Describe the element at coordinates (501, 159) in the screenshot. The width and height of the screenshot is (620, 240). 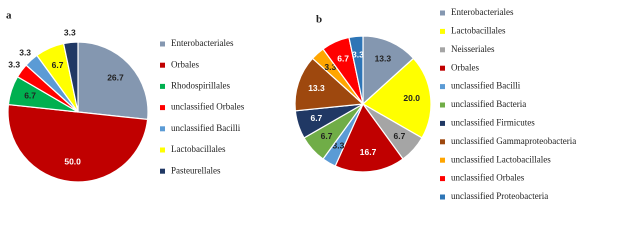
I see `legend-label: unclassified Lactobacillales` at that location.